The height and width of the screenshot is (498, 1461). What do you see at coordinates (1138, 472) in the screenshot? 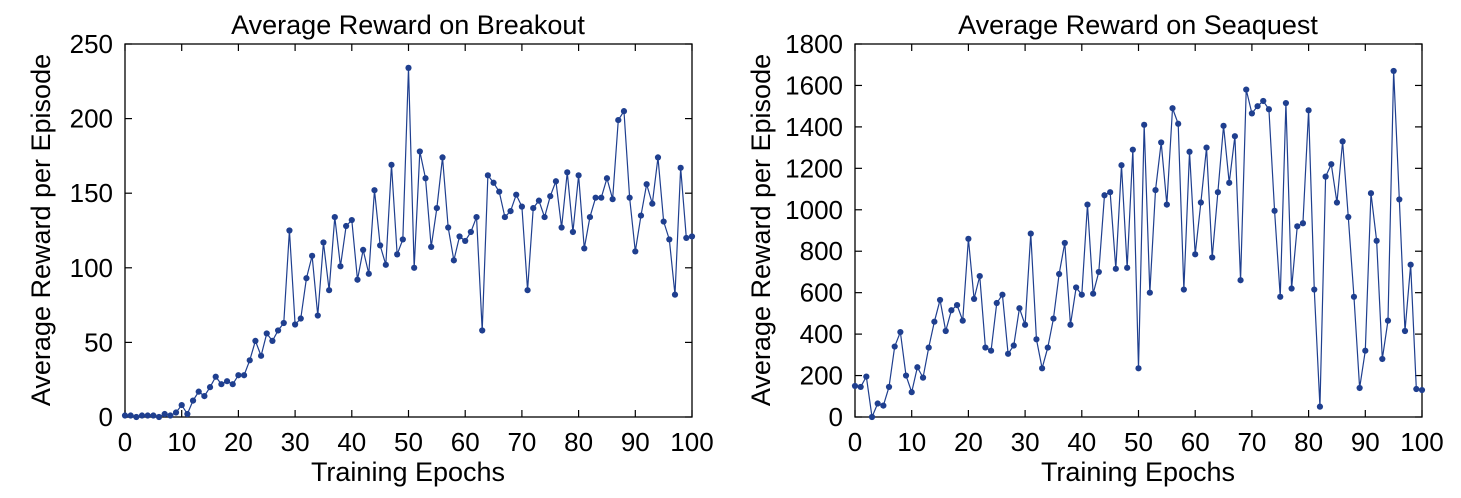
I see `x-axis-label: Training Epochs` at bounding box center [1138, 472].